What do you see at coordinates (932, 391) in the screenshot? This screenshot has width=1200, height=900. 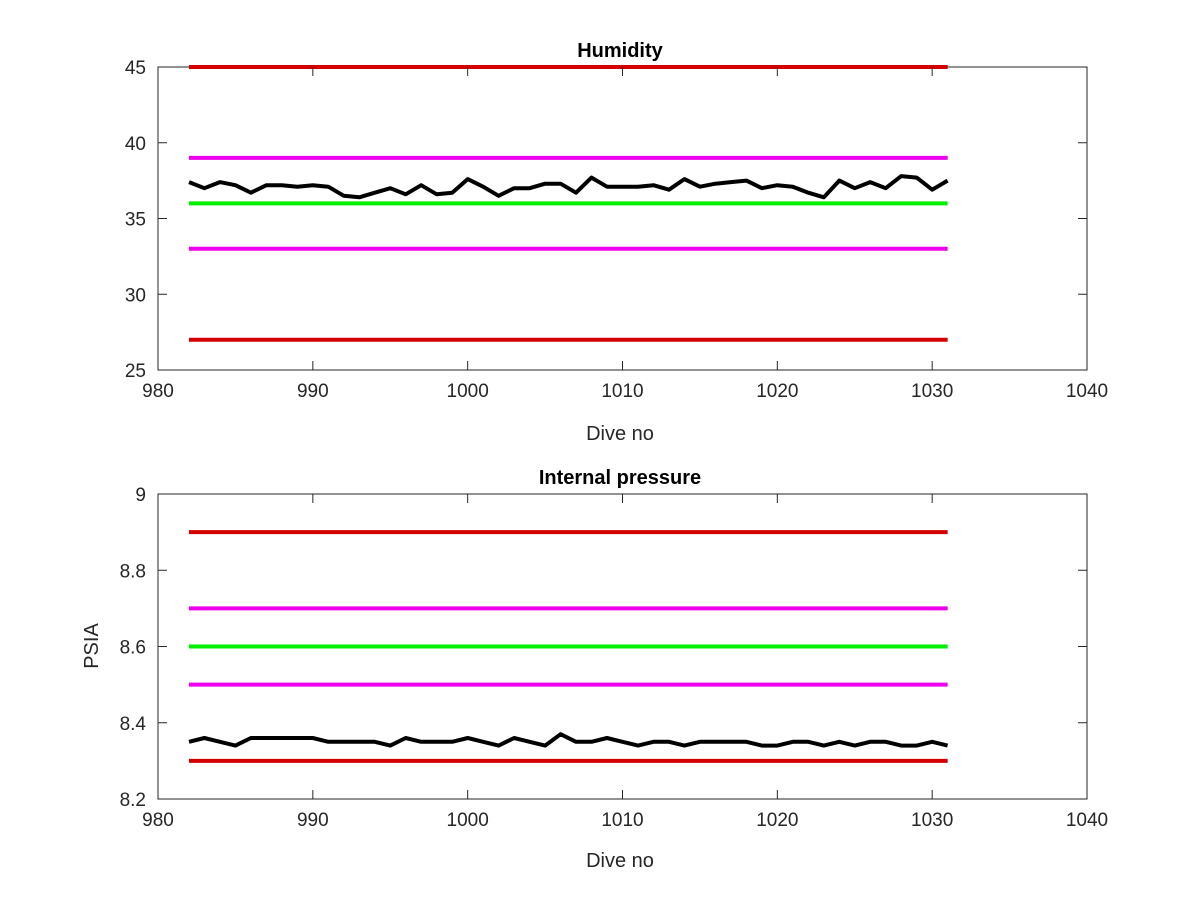 I see `humidity-x-tick-label: 1030` at bounding box center [932, 391].